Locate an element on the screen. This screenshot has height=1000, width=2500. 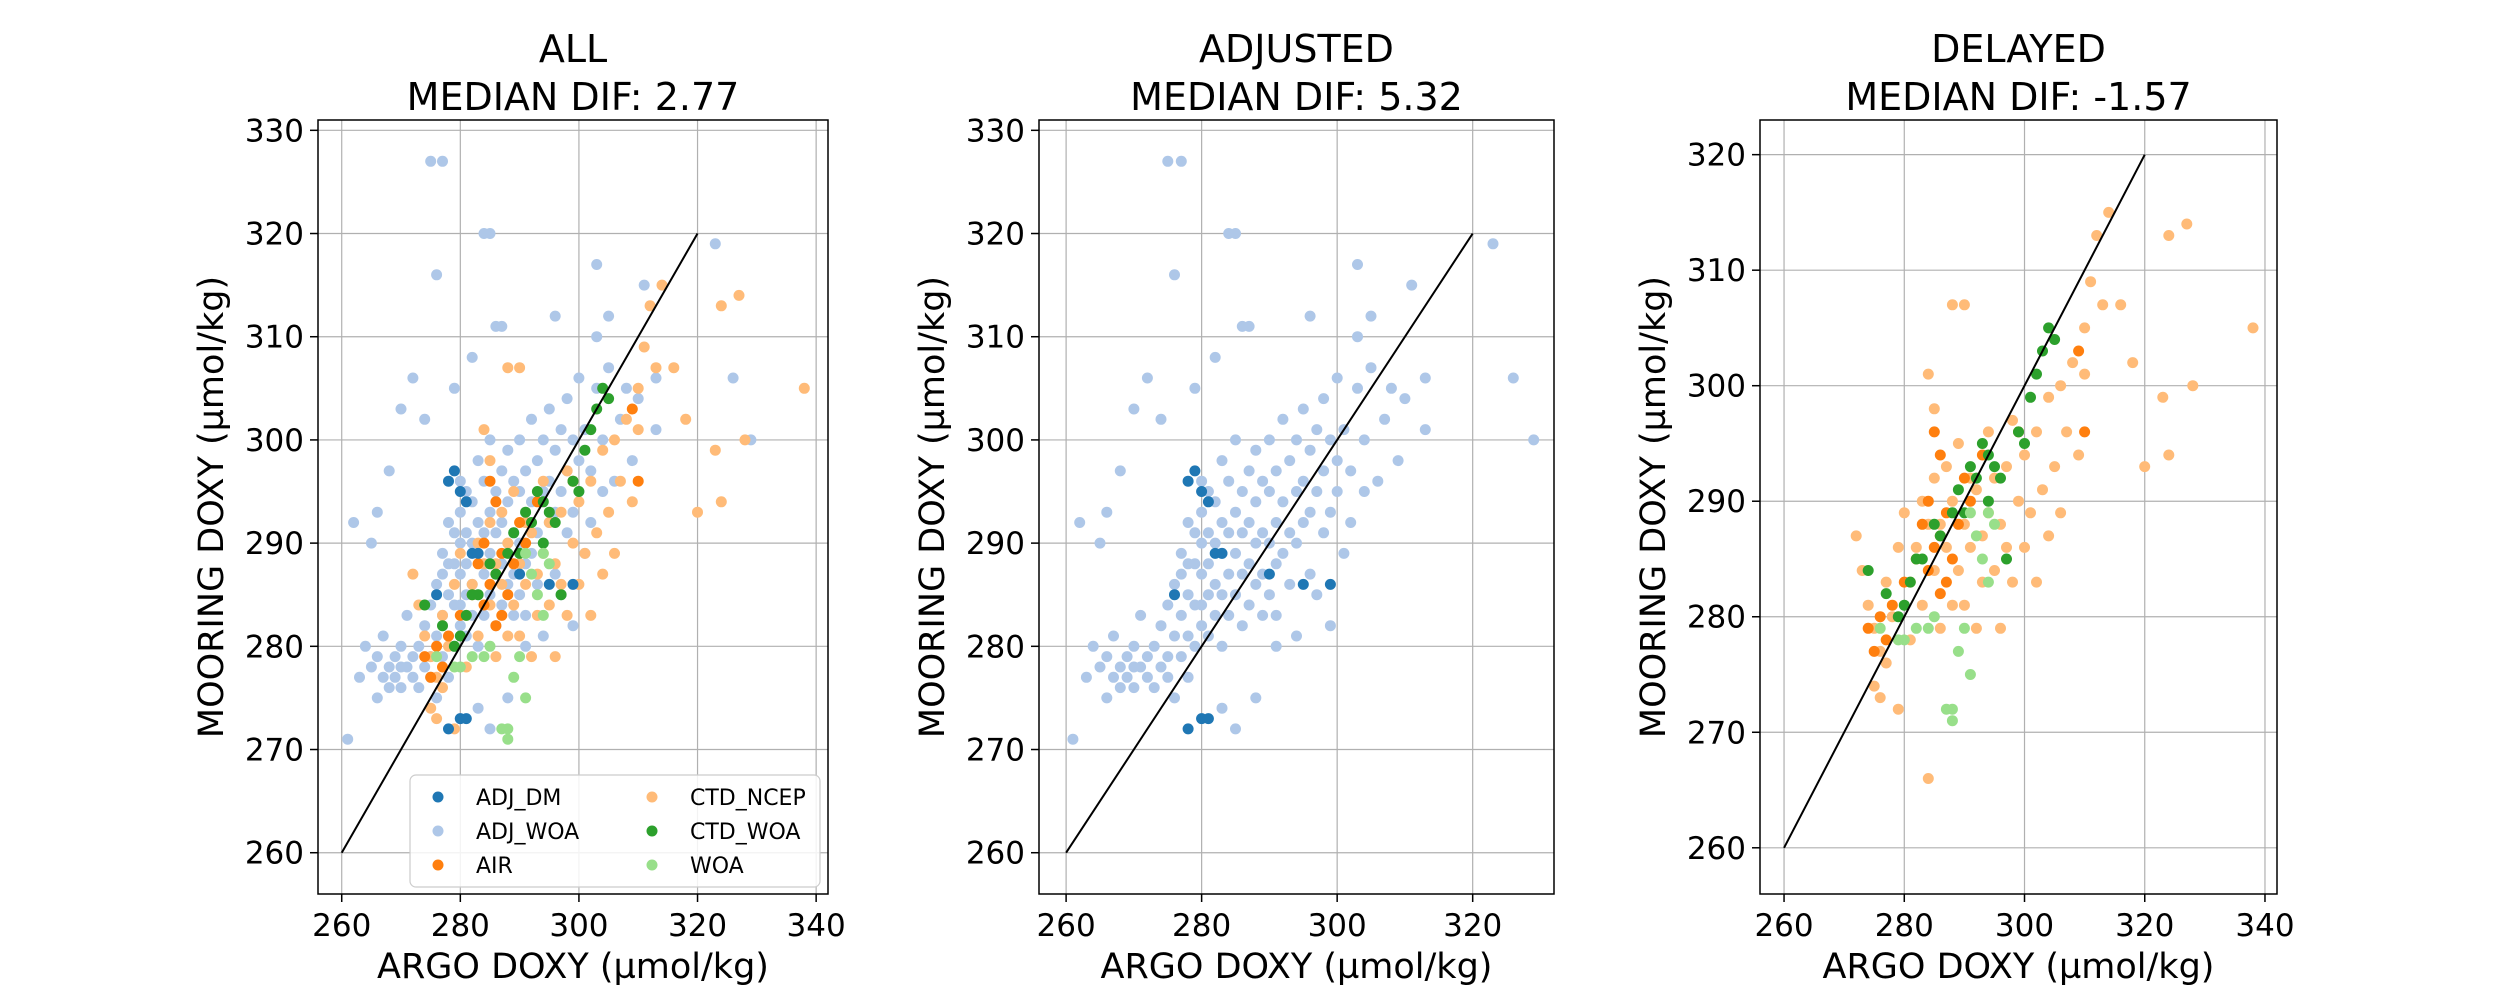
x-tick-label: 340 is located at coordinates (2264, 926).